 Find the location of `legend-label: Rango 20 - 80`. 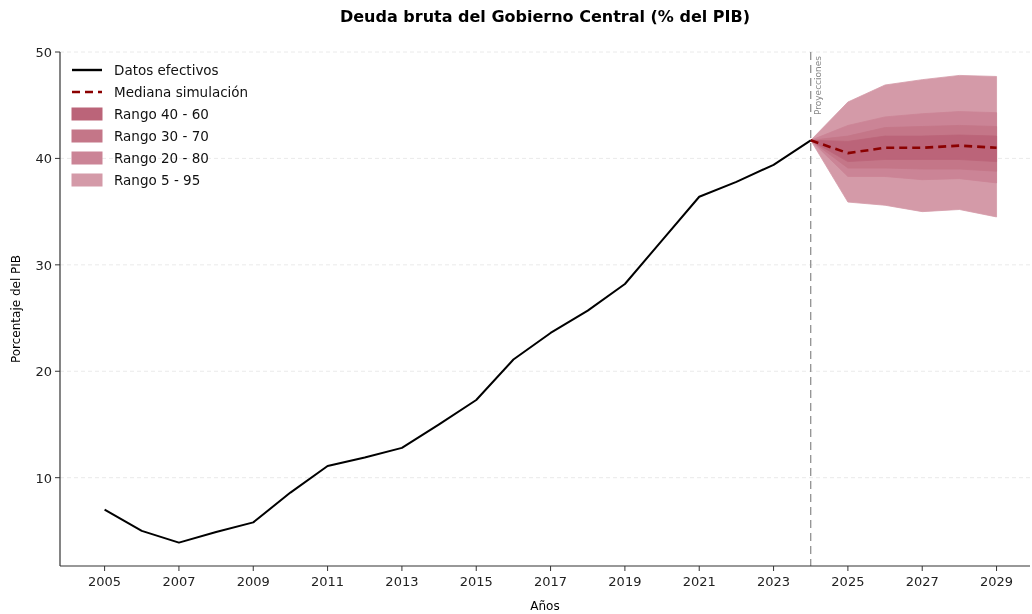

legend-label: Rango 20 - 80 is located at coordinates (161, 158).